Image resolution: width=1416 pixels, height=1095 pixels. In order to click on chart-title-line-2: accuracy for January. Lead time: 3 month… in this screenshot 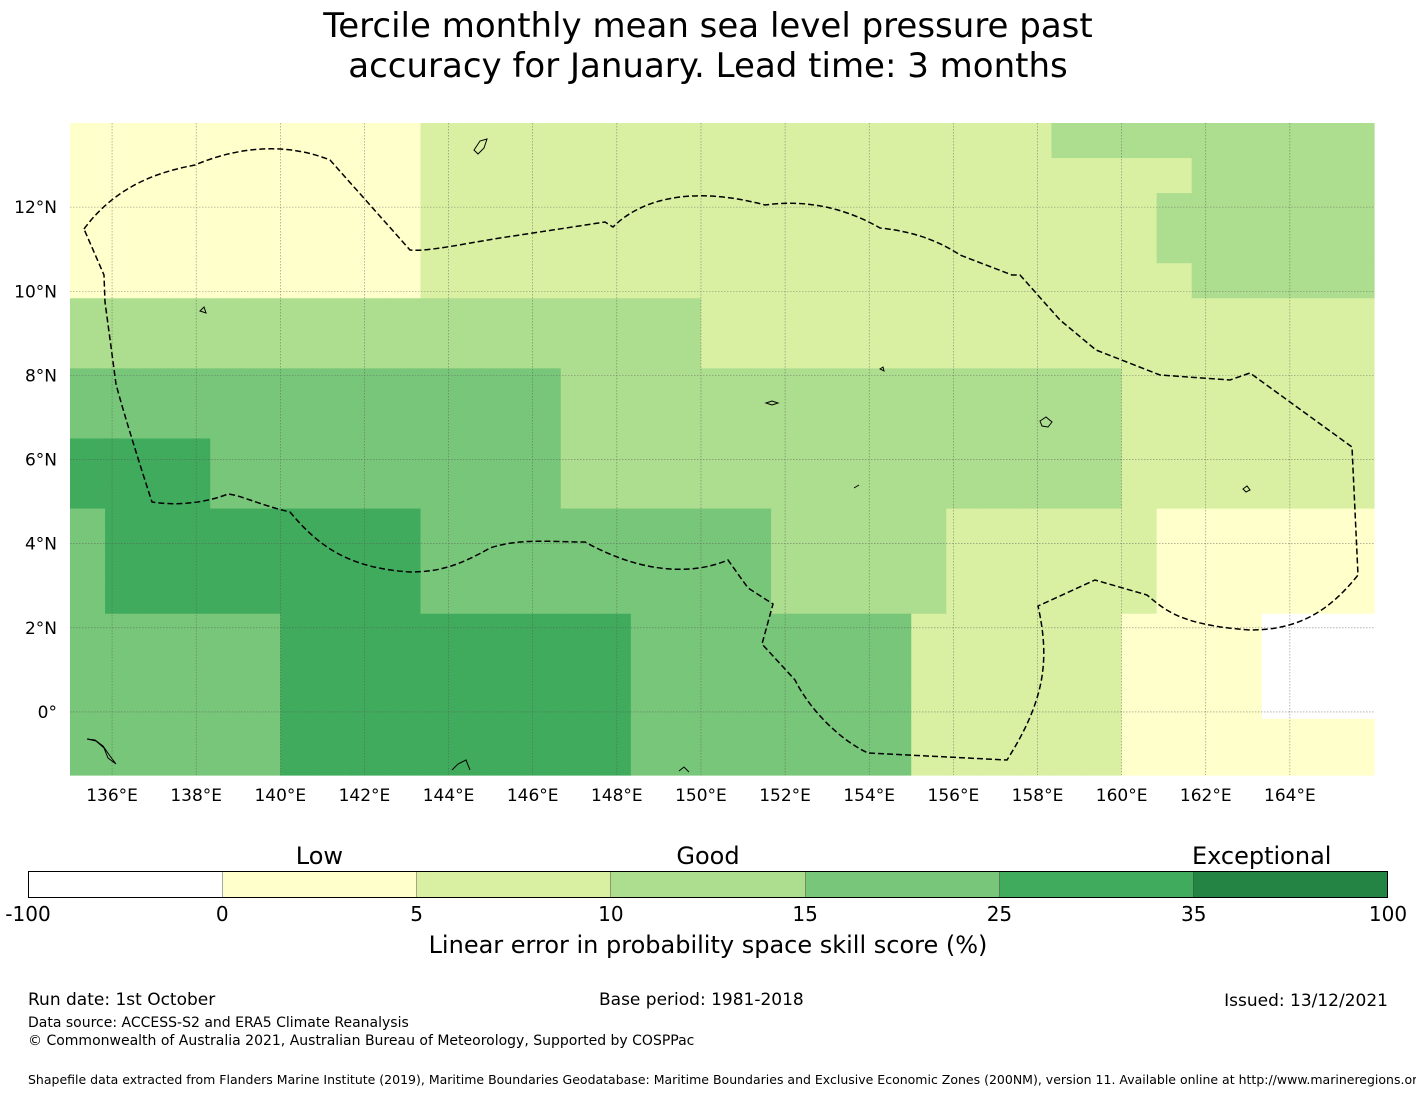, I will do `click(708, 66)`.